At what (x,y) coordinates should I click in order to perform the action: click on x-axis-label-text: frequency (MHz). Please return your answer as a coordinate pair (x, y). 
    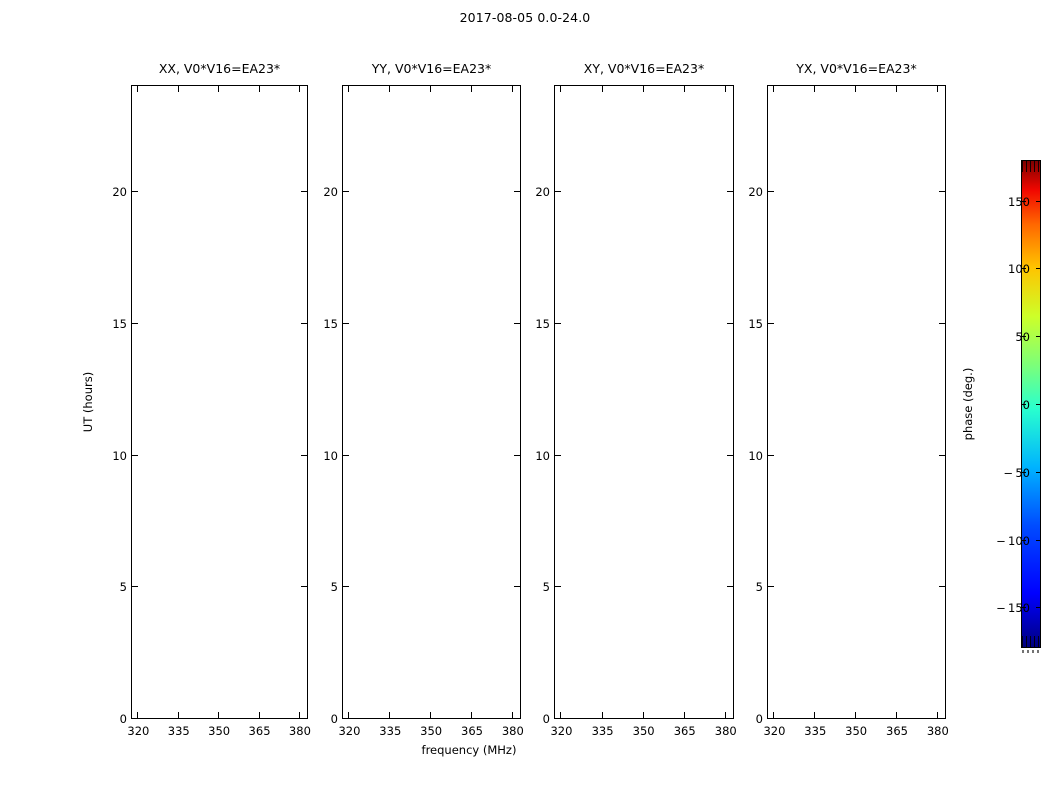
    Looking at the image, I should click on (469, 750).